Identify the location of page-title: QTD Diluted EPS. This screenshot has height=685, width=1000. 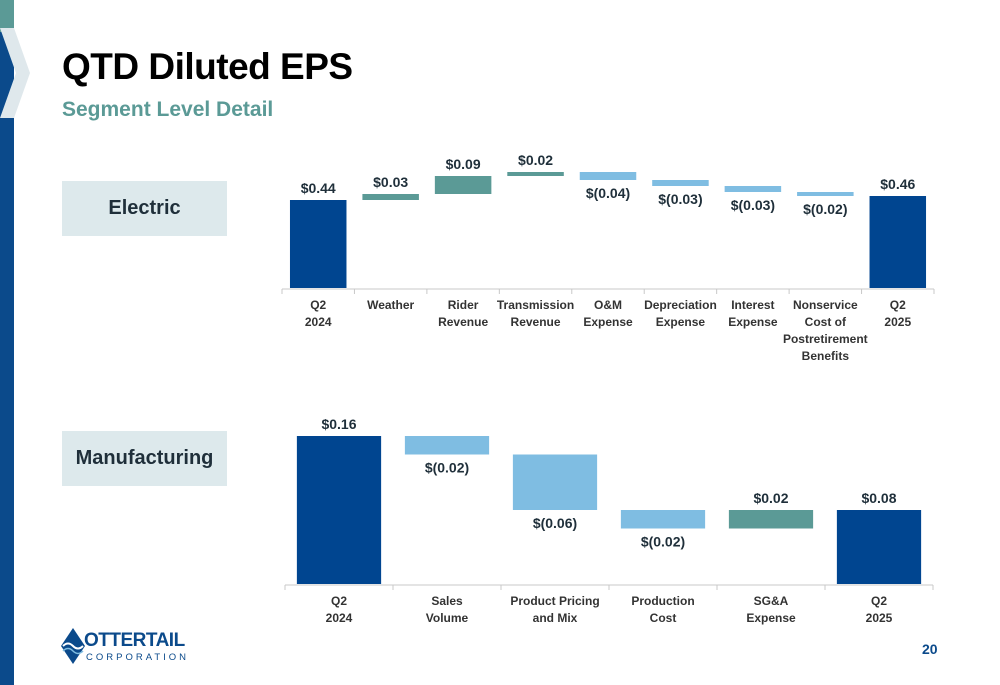
(207, 66).